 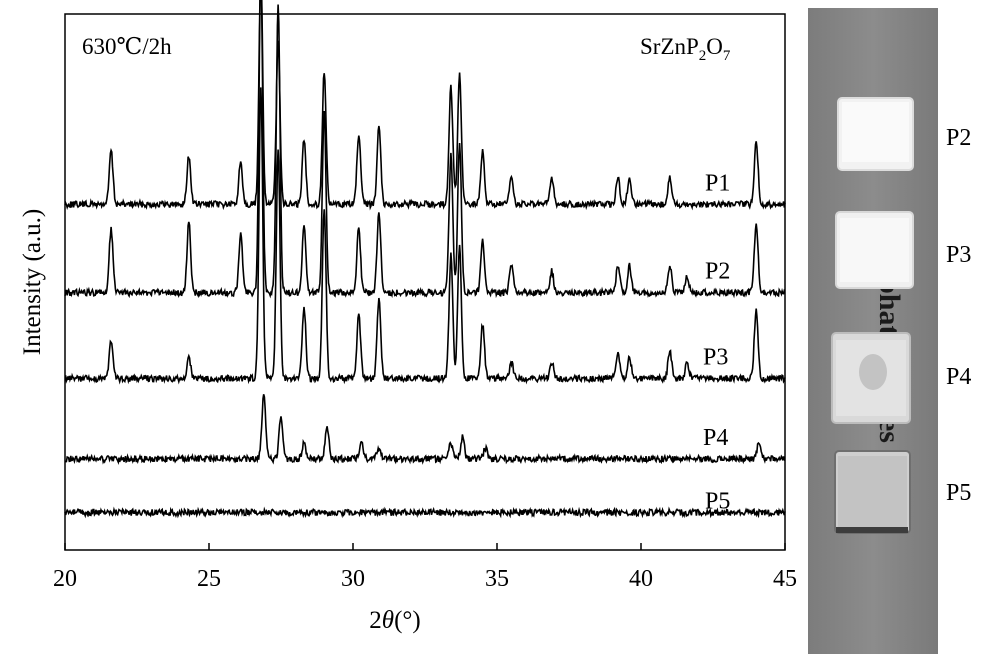 I want to click on series-labels: P1 P2 P3 P4 P5, so click(x=716, y=342).